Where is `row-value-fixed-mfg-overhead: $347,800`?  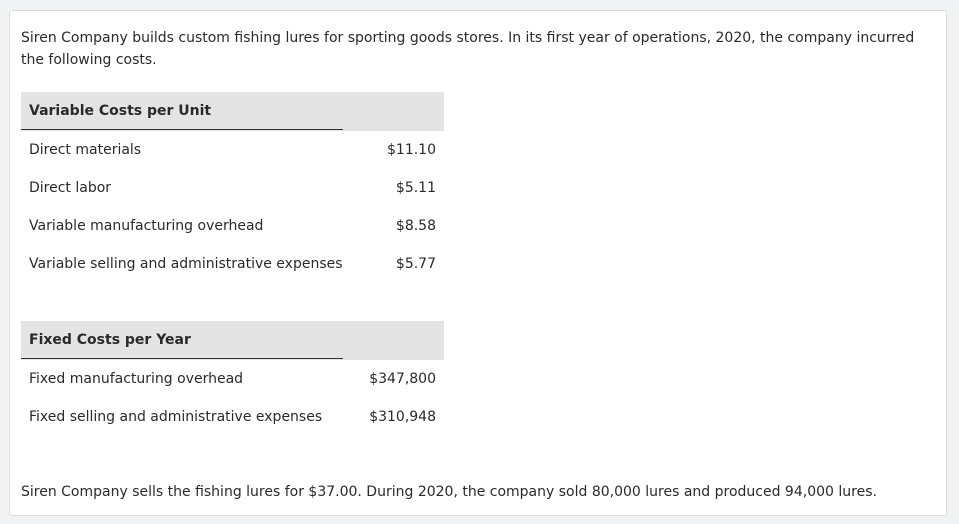 row-value-fixed-mfg-overhead: $347,800 is located at coordinates (402, 379).